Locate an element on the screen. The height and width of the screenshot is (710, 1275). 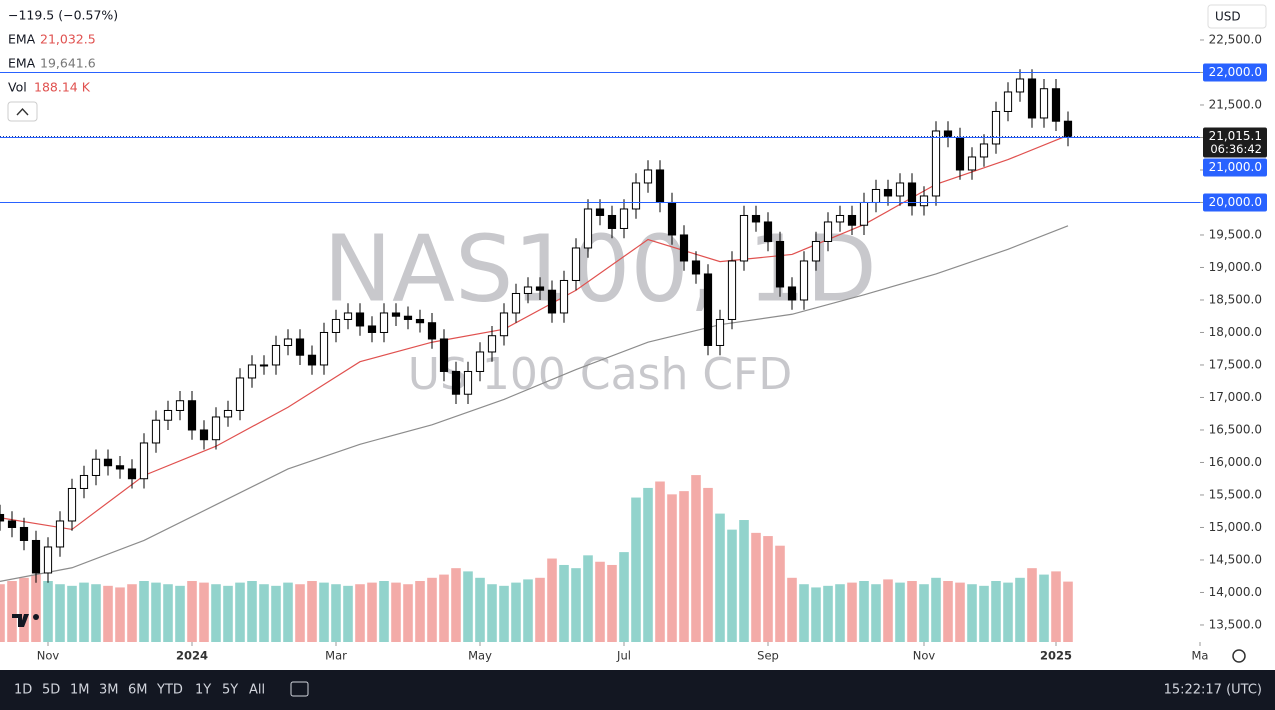
range-button: 1D is located at coordinates (23, 690).